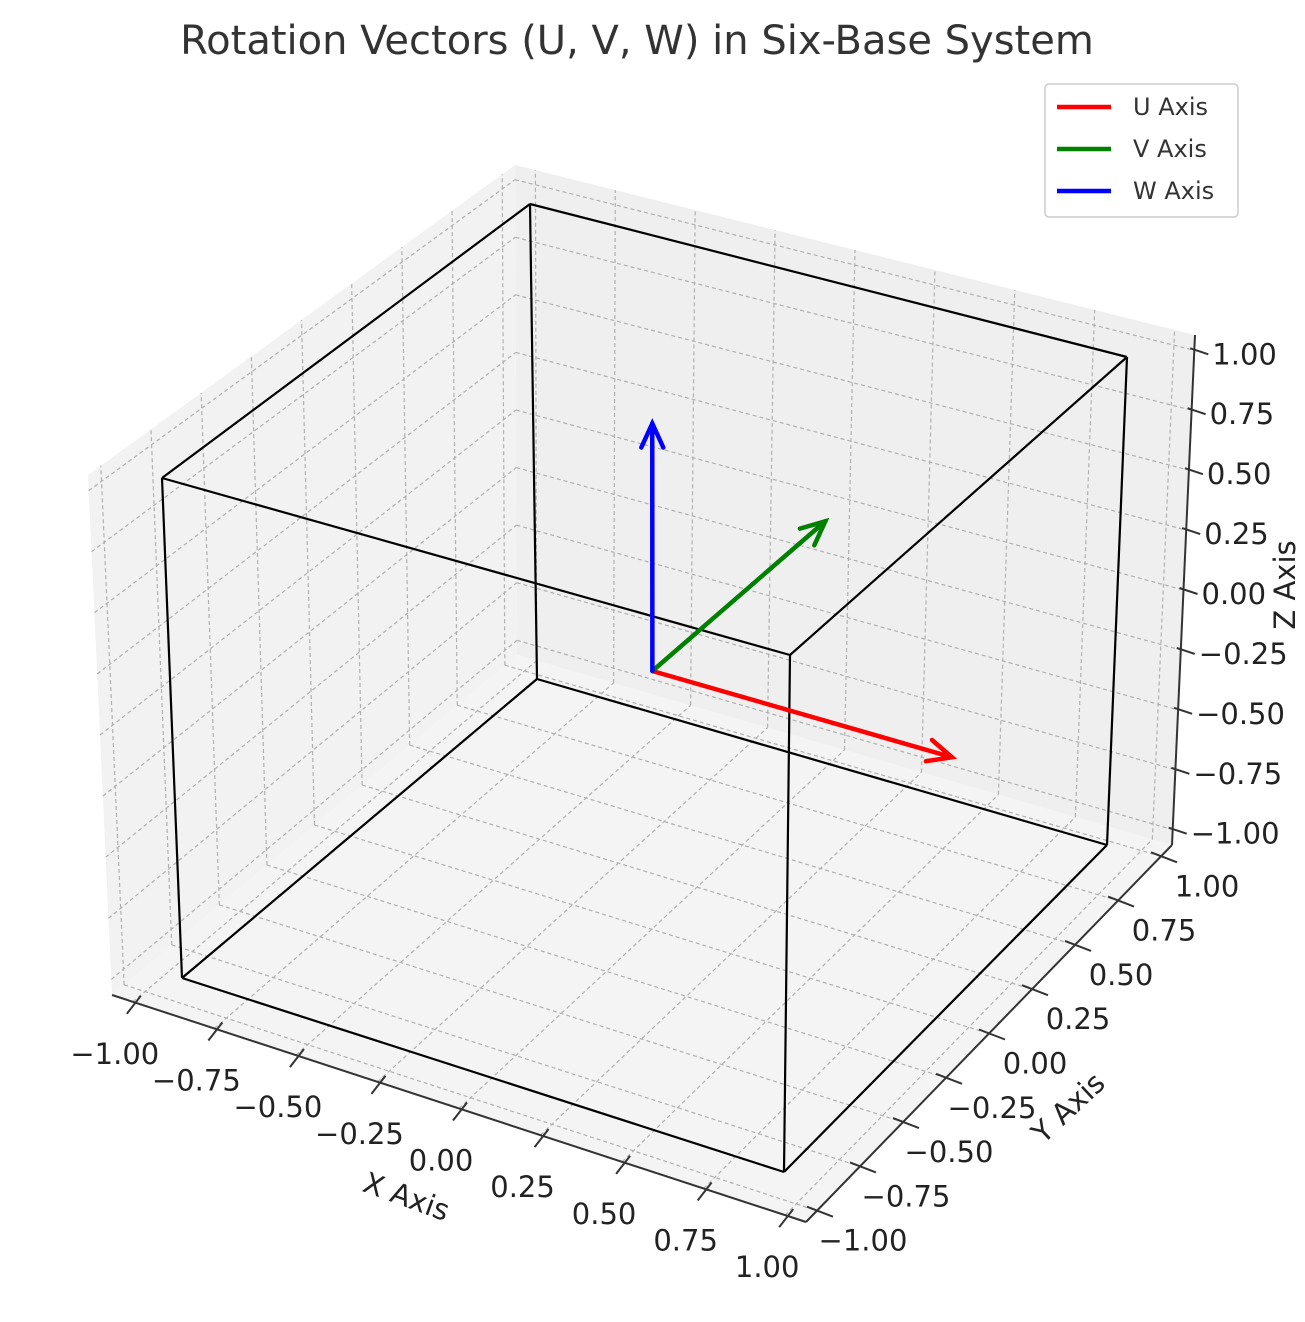 Image resolution: width=1305 pixels, height=1322 pixels. Describe the element at coordinates (1242, 414) in the screenshot. I see `z-tick-label: 0.75` at that location.